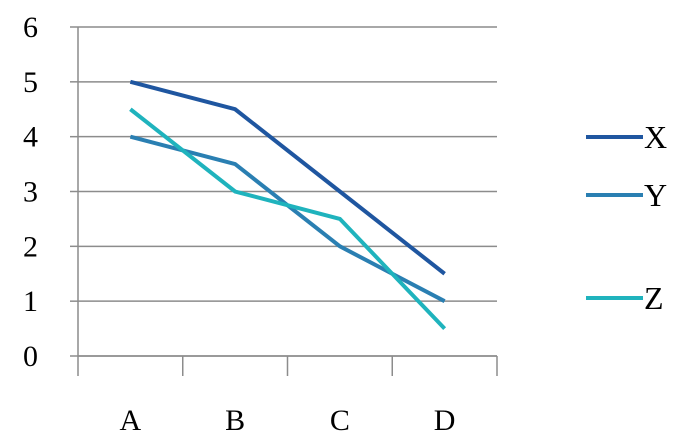 The width and height of the screenshot is (680, 442). I want to click on x-tick-label-B: B, so click(235, 420).